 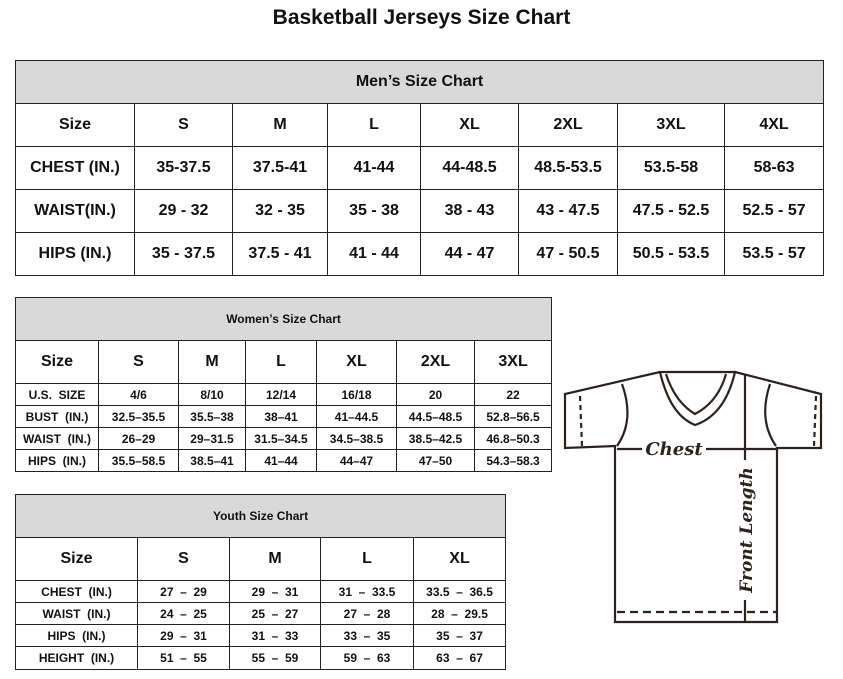 What do you see at coordinates (183, 254) in the screenshot?
I see `measurement-cell: 35 - 37.5` at bounding box center [183, 254].